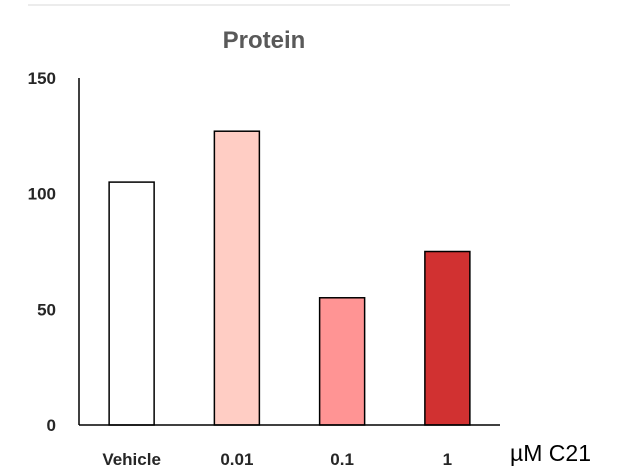 The image size is (618, 470). I want to click on y-tick-label: 0, so click(51, 425).